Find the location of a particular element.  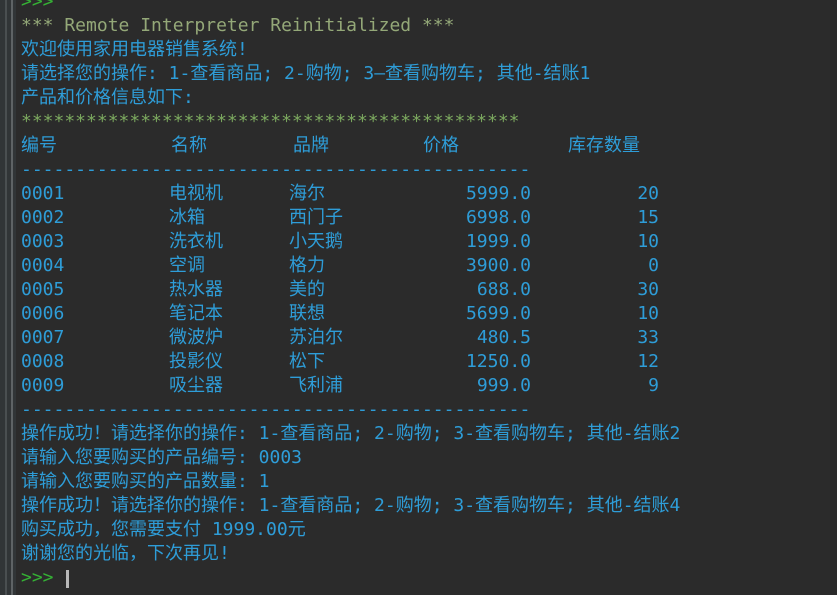

cell-price: 1250.0 is located at coordinates (498, 361).